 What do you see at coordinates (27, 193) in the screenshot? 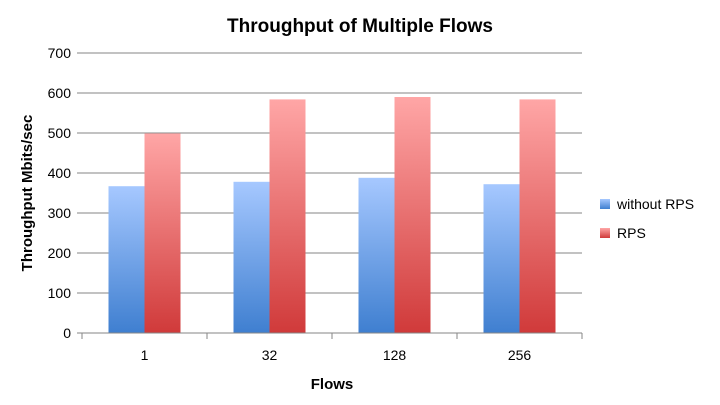
I see `y-axis-label: Throughput Mbits/sec` at bounding box center [27, 193].